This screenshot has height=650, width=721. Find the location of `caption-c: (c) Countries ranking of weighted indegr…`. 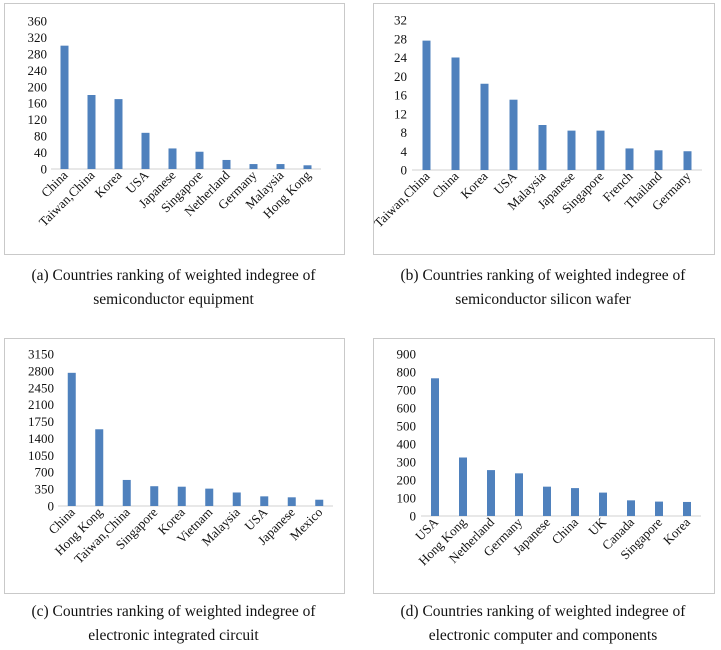

caption-c: (c) Countries ranking of weighted indegr… is located at coordinates (173, 624).